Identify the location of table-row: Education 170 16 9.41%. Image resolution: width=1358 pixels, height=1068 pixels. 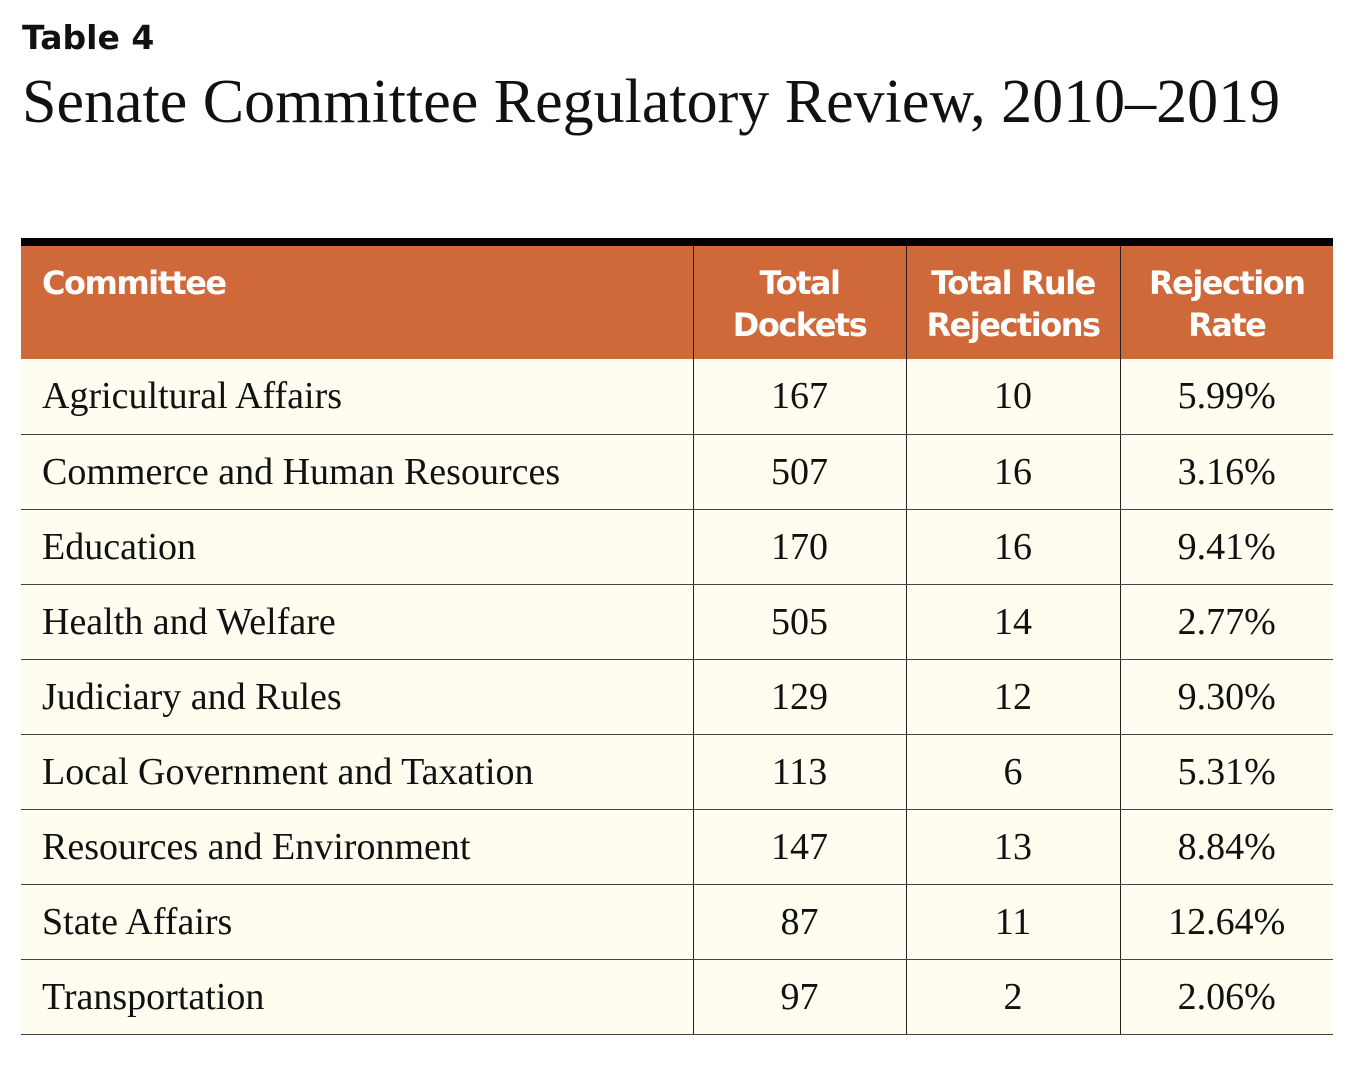
(677, 547).